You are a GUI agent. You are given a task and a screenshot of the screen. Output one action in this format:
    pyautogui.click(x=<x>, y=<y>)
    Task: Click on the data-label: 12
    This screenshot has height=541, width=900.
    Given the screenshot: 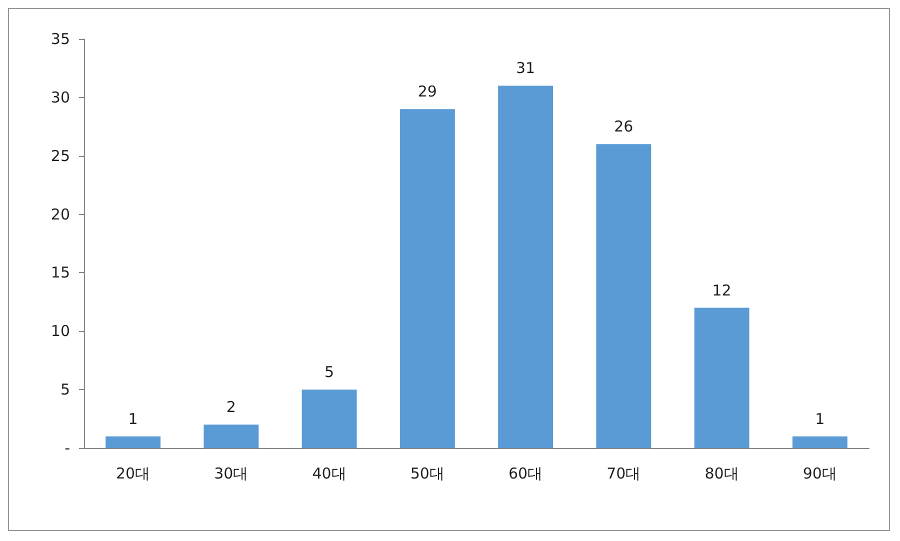 What is the action you would take?
    pyautogui.click(x=722, y=290)
    